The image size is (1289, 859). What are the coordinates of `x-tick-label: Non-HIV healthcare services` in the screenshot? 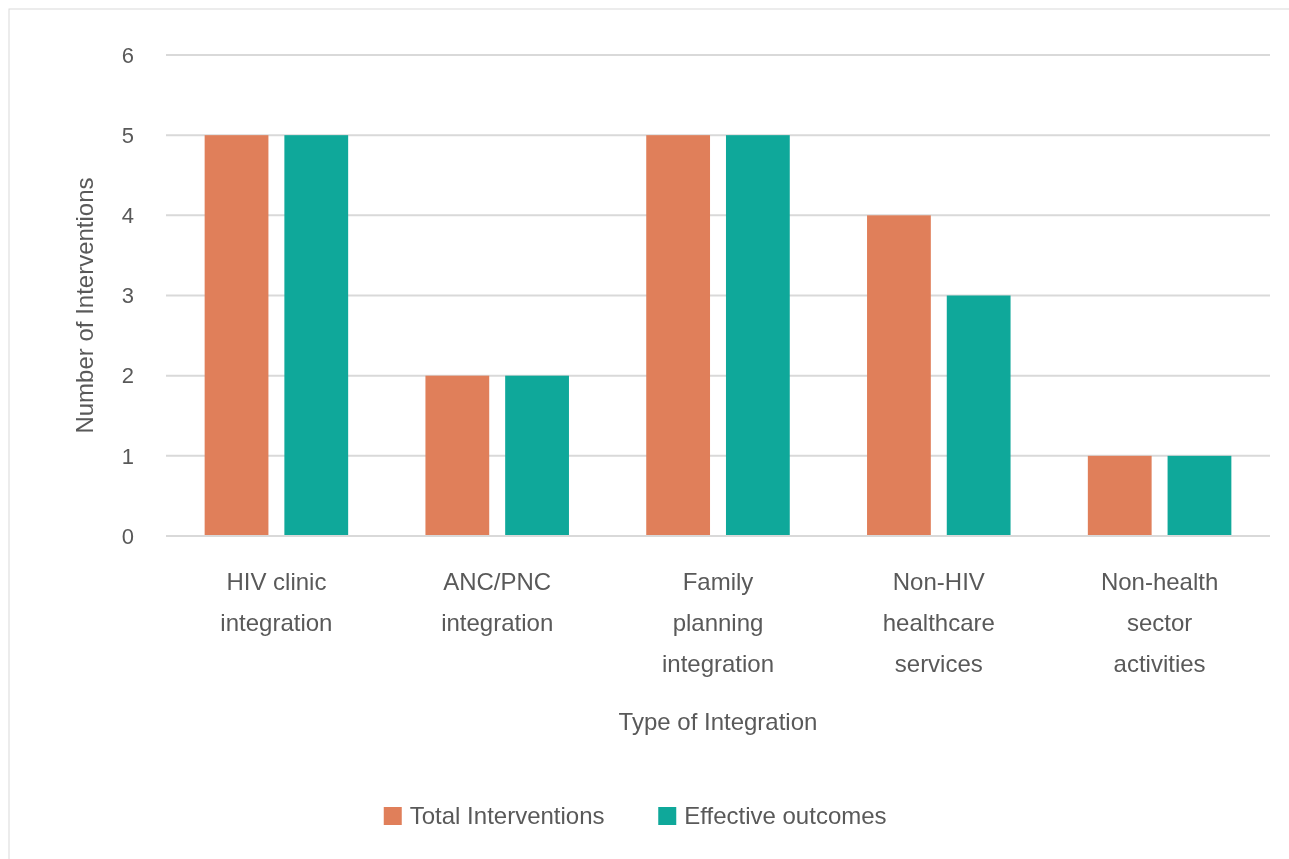 It's located at (938, 622).